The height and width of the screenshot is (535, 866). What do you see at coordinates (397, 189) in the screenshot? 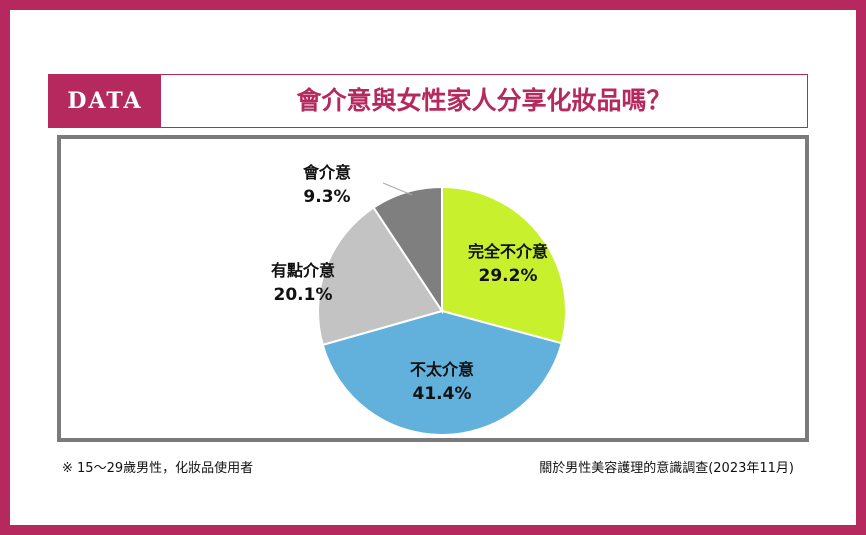
I see `leader-line` at bounding box center [397, 189].